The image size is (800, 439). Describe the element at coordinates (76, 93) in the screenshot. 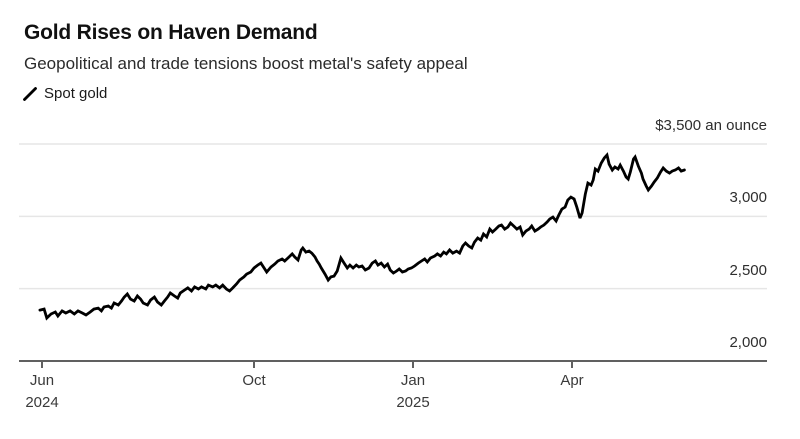

I see `legend-series-label: Spot gold` at that location.